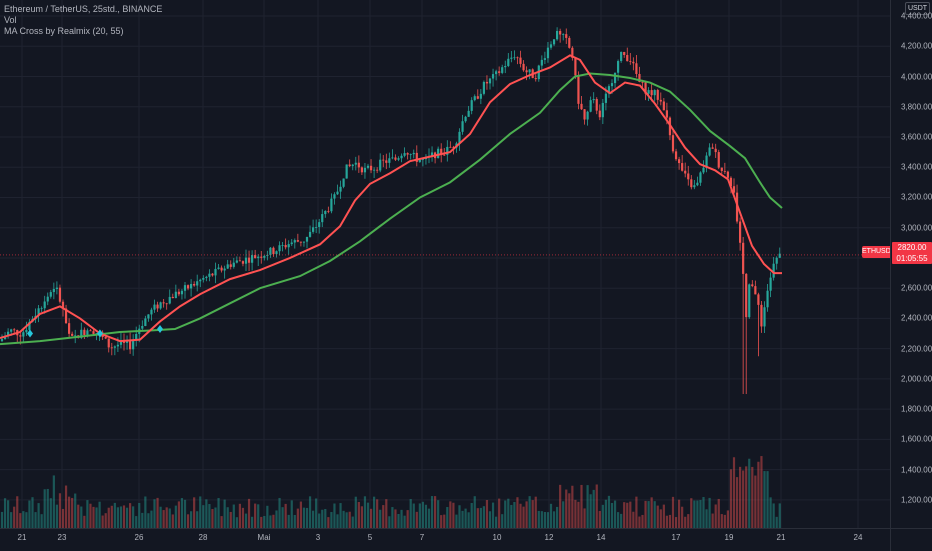 The height and width of the screenshot is (551, 932). I want to click on currency-label: USDT, so click(918, 8).